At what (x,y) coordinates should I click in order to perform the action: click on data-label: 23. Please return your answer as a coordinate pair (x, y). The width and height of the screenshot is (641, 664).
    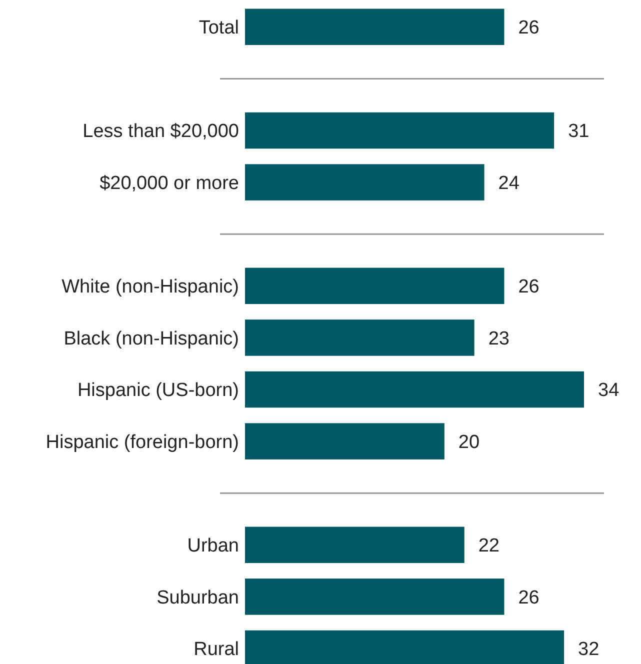
    Looking at the image, I should click on (499, 339).